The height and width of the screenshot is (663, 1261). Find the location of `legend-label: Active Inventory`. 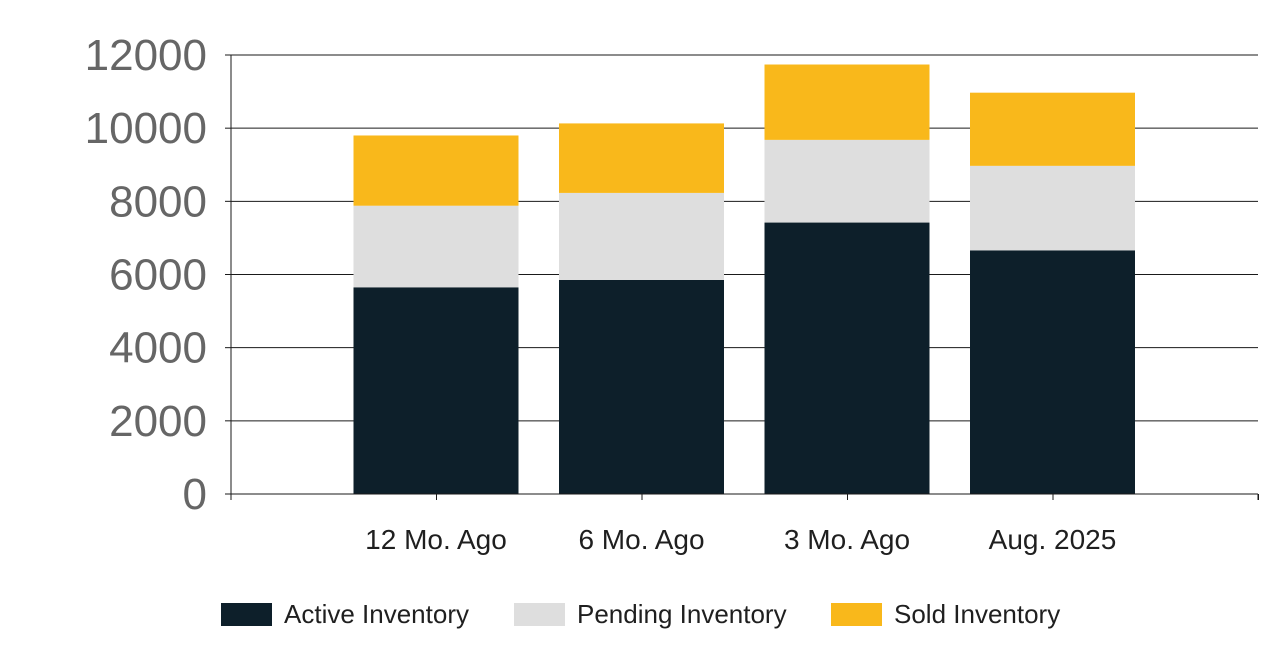

legend-label: Active Inventory is located at coordinates (376, 614).